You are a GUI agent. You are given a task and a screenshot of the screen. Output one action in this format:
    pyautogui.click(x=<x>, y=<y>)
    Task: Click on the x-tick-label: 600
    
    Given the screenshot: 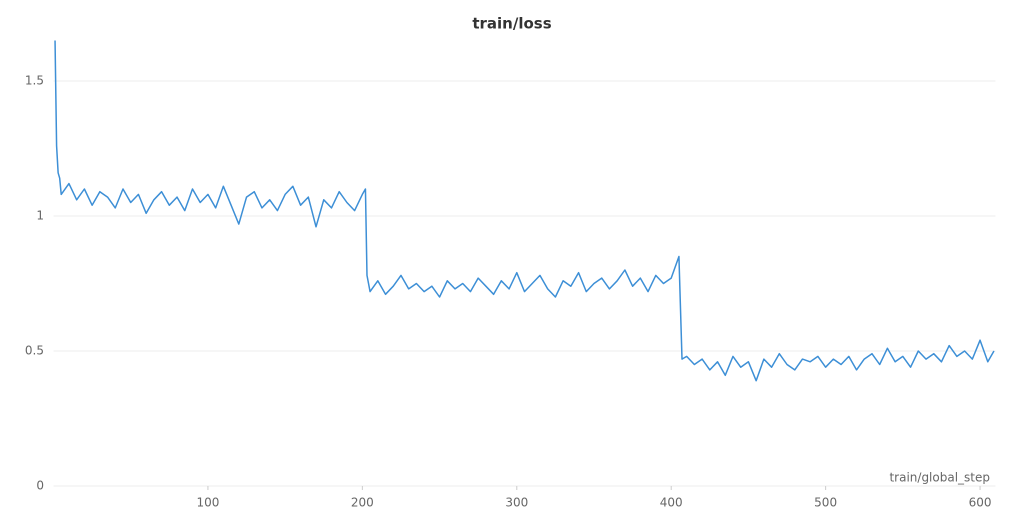 What is the action you would take?
    pyautogui.click(x=980, y=503)
    